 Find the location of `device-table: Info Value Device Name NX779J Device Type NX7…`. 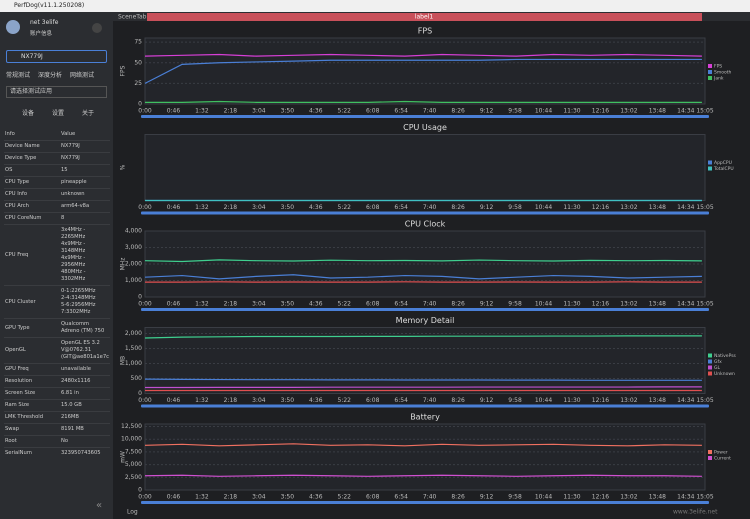

device-table: Info Value Device Name NX779J Device Type NX7… is located at coordinates (57, 294).